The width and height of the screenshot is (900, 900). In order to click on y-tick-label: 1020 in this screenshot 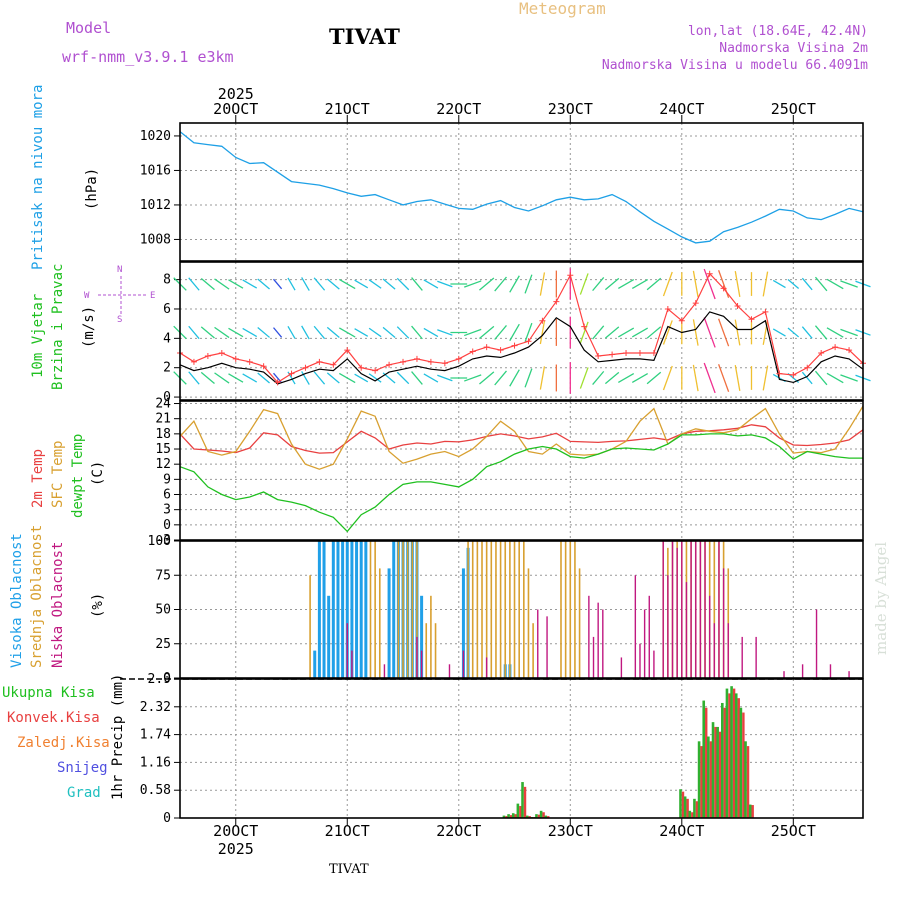, I will do `click(155, 136)`.